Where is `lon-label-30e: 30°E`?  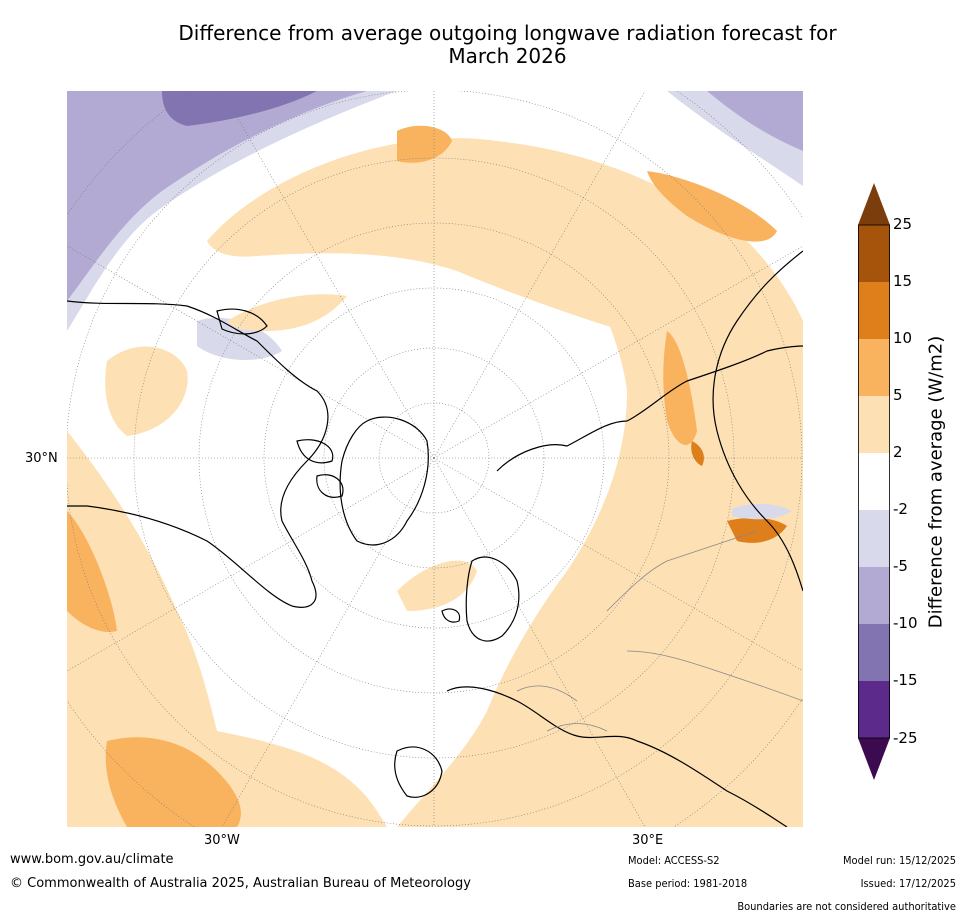
lon-label-30e: 30°E is located at coordinates (648, 840).